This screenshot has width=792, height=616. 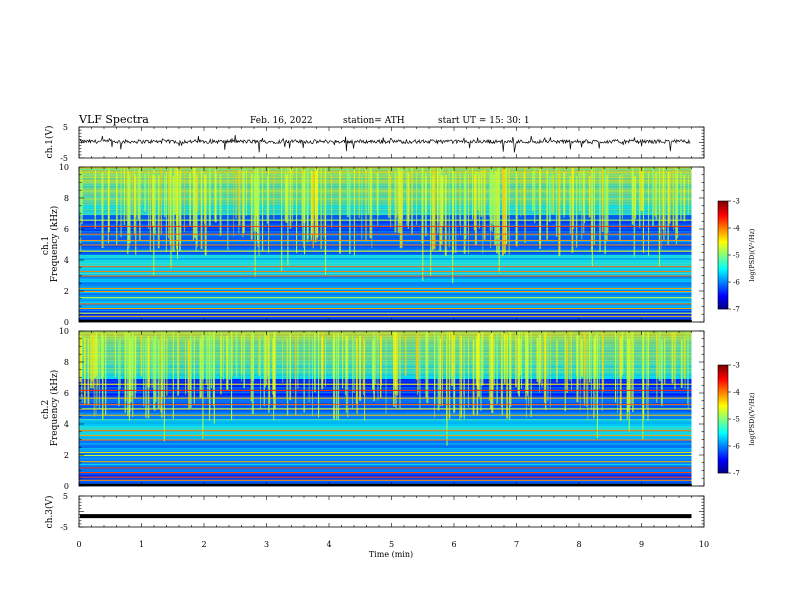 What do you see at coordinates (736, 256) in the screenshot?
I see `colorbar-tick-label: -5` at bounding box center [736, 256].